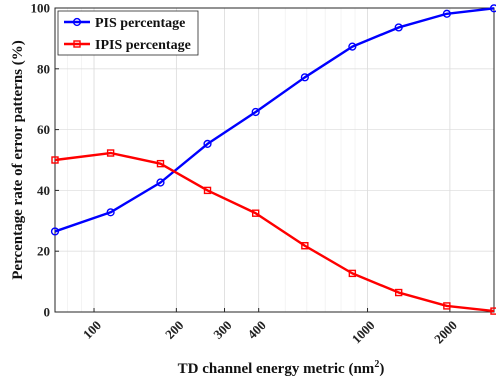 This screenshot has width=496, height=381. I want to click on x-tick-label: 1000, so click(363, 332).